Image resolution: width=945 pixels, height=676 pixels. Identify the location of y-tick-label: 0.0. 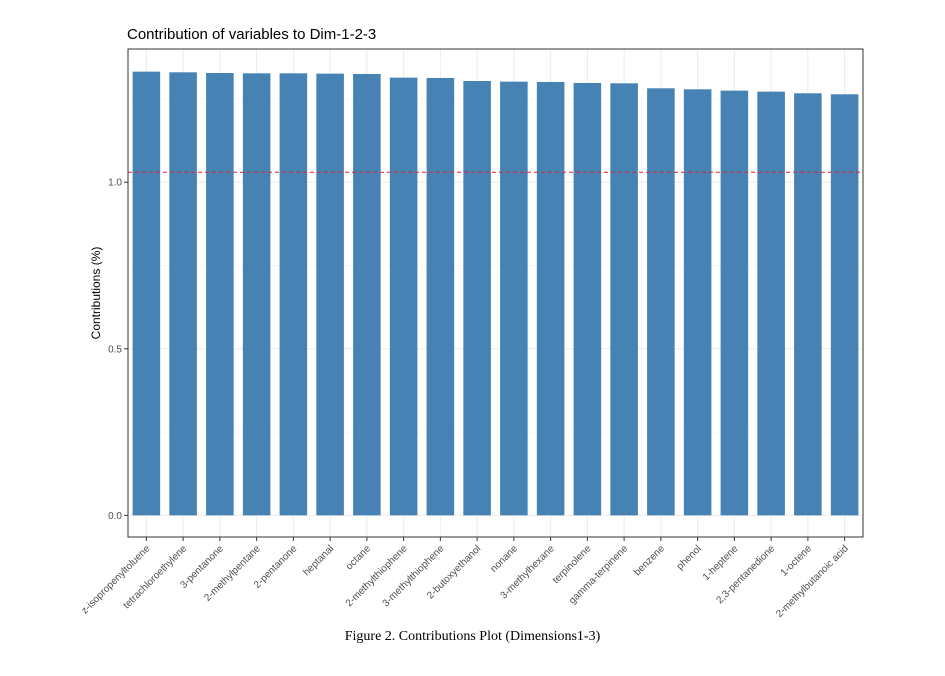
(115, 516).